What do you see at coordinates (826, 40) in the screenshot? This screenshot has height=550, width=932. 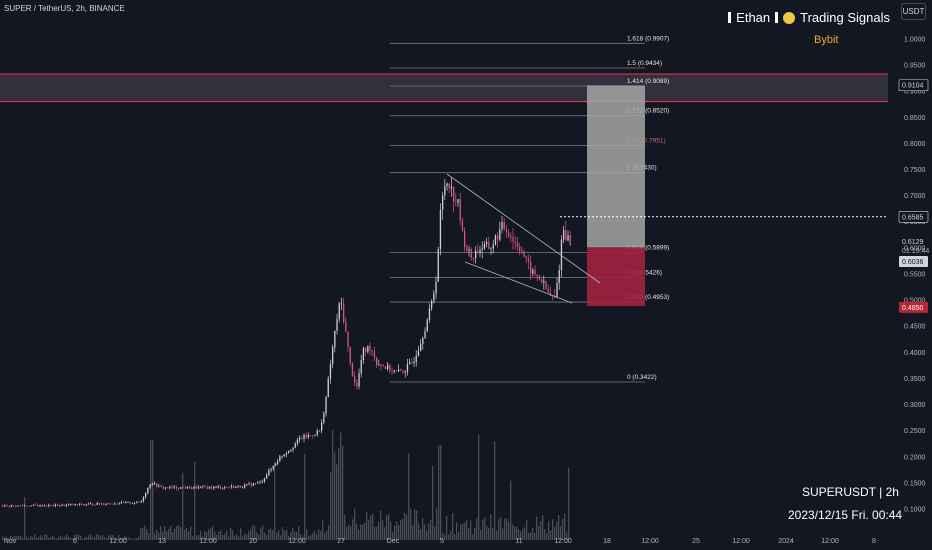 I see `exchange-label: Bybit` at bounding box center [826, 40].